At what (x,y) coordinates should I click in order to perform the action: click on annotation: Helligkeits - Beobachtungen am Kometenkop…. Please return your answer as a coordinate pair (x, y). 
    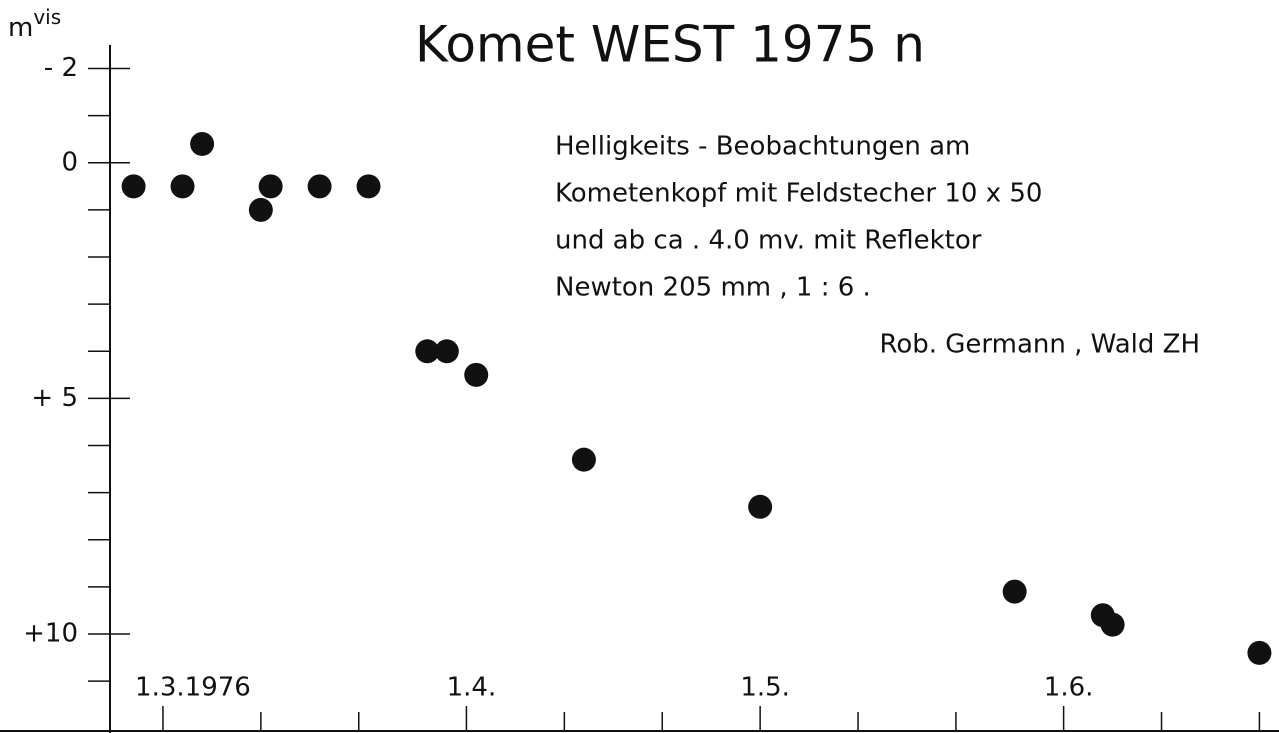
    Looking at the image, I should click on (798, 217).